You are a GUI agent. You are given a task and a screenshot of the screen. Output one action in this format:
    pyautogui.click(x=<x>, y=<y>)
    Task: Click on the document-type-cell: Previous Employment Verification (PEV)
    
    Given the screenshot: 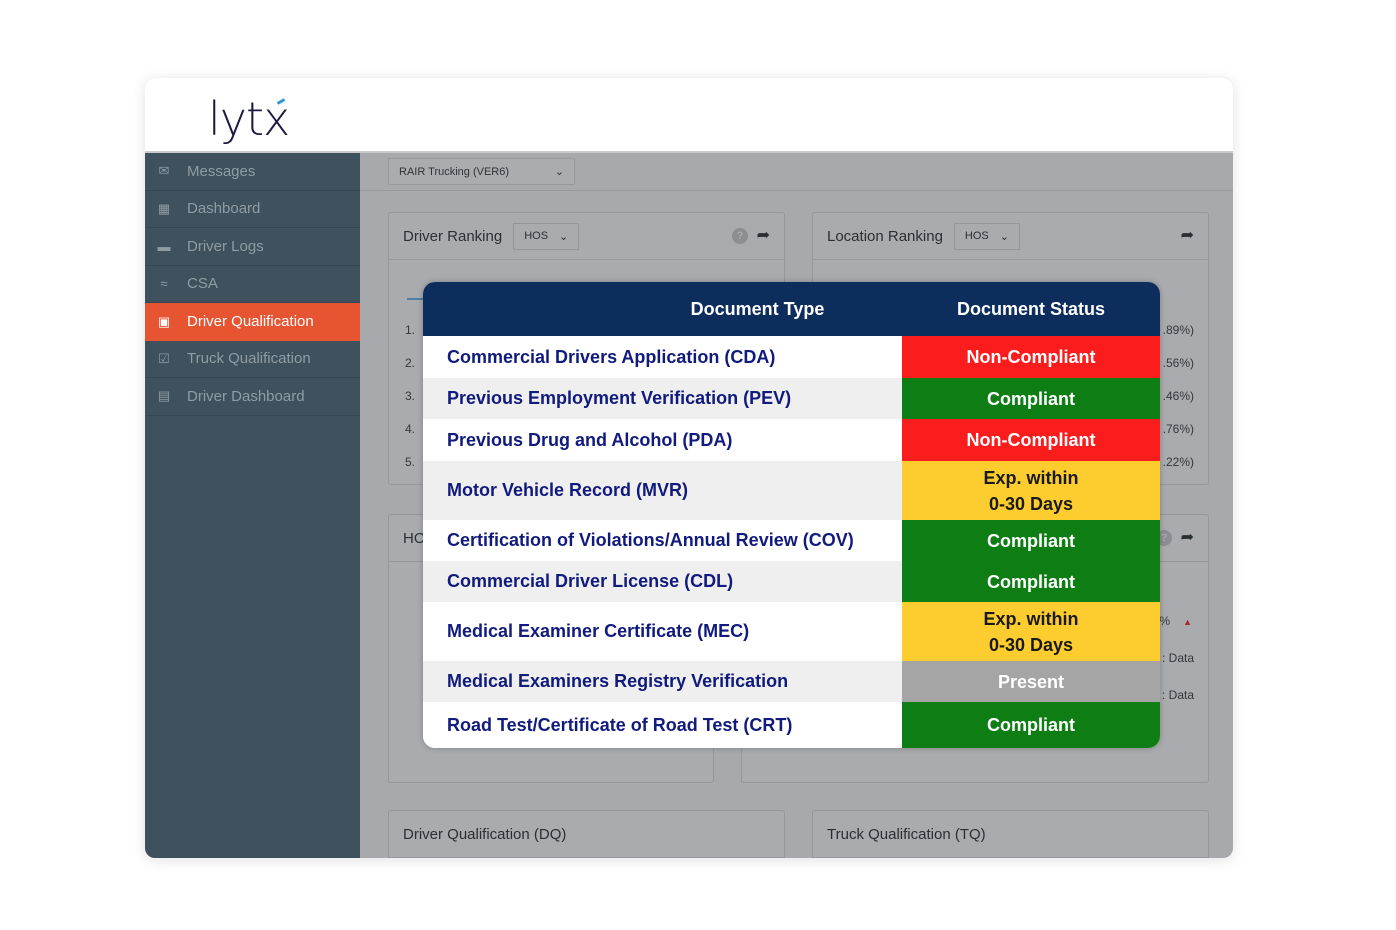 What is the action you would take?
    pyautogui.click(x=662, y=398)
    